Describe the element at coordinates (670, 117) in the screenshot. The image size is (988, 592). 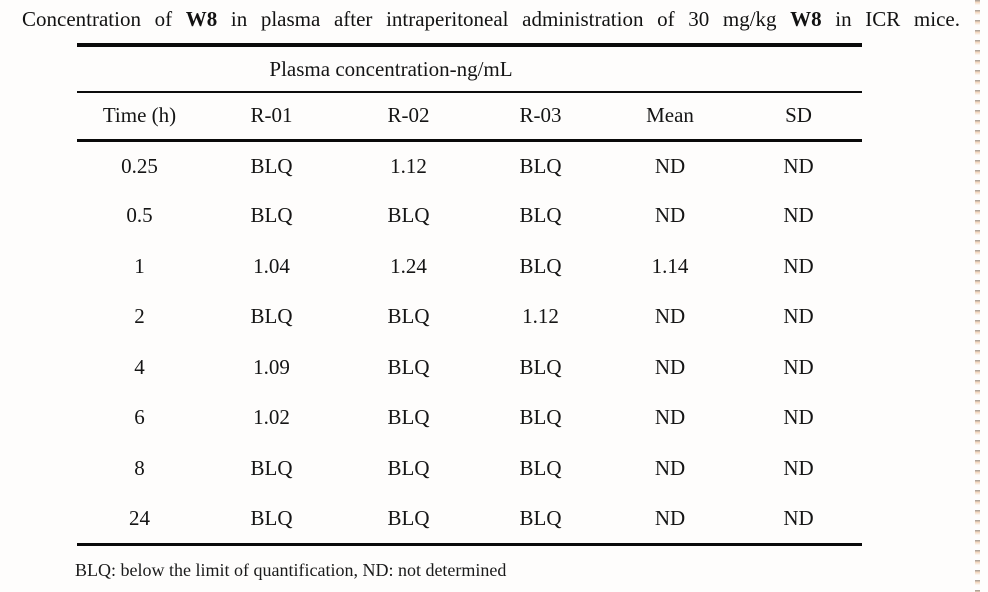
I see `column-header: Mean` at that location.